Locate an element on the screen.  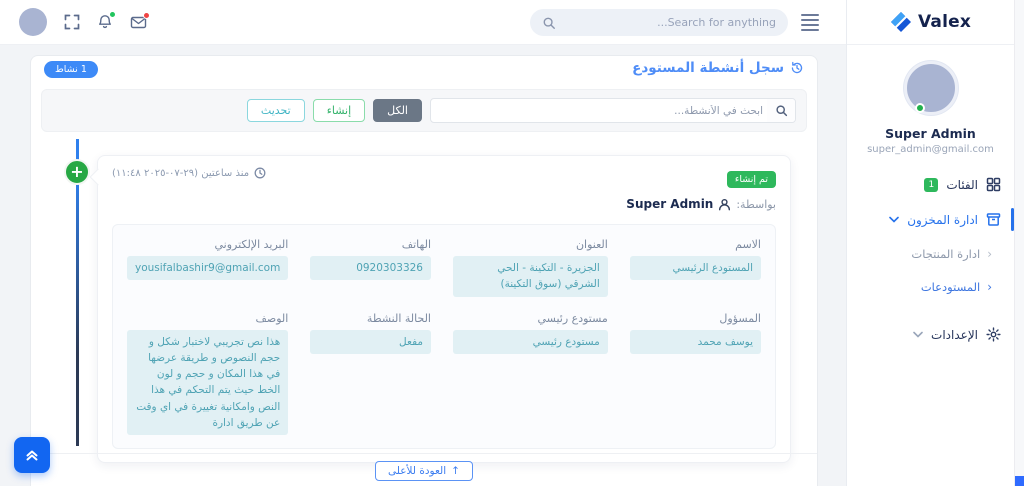
scrollbar-track is located at coordinates (1019, 243).